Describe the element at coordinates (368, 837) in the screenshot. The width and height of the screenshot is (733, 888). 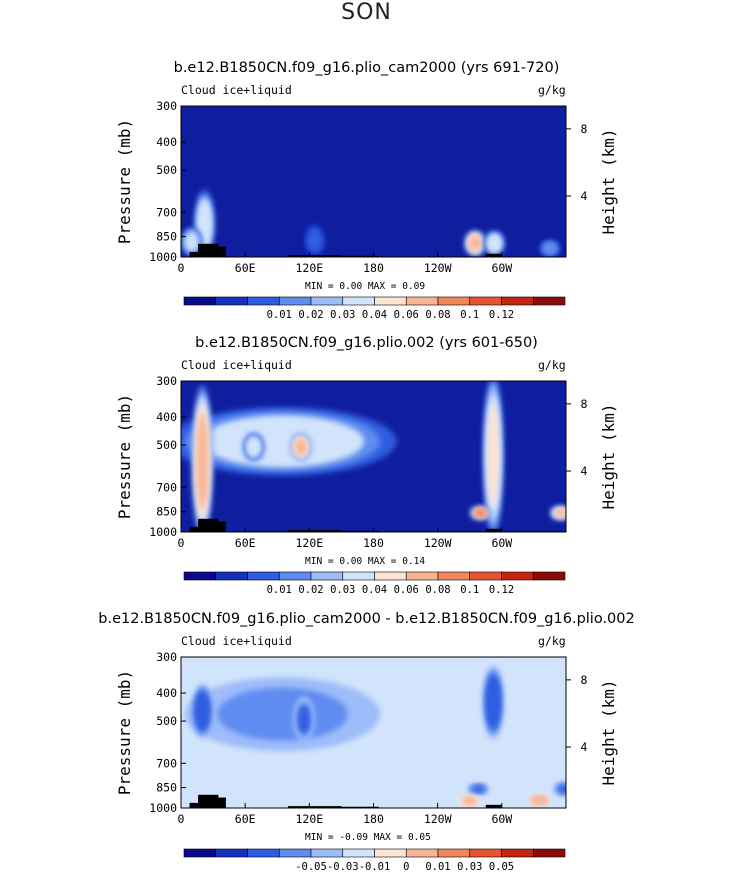
I see `min-max-text: MIN = -0.09 MAX = 0.05` at that location.